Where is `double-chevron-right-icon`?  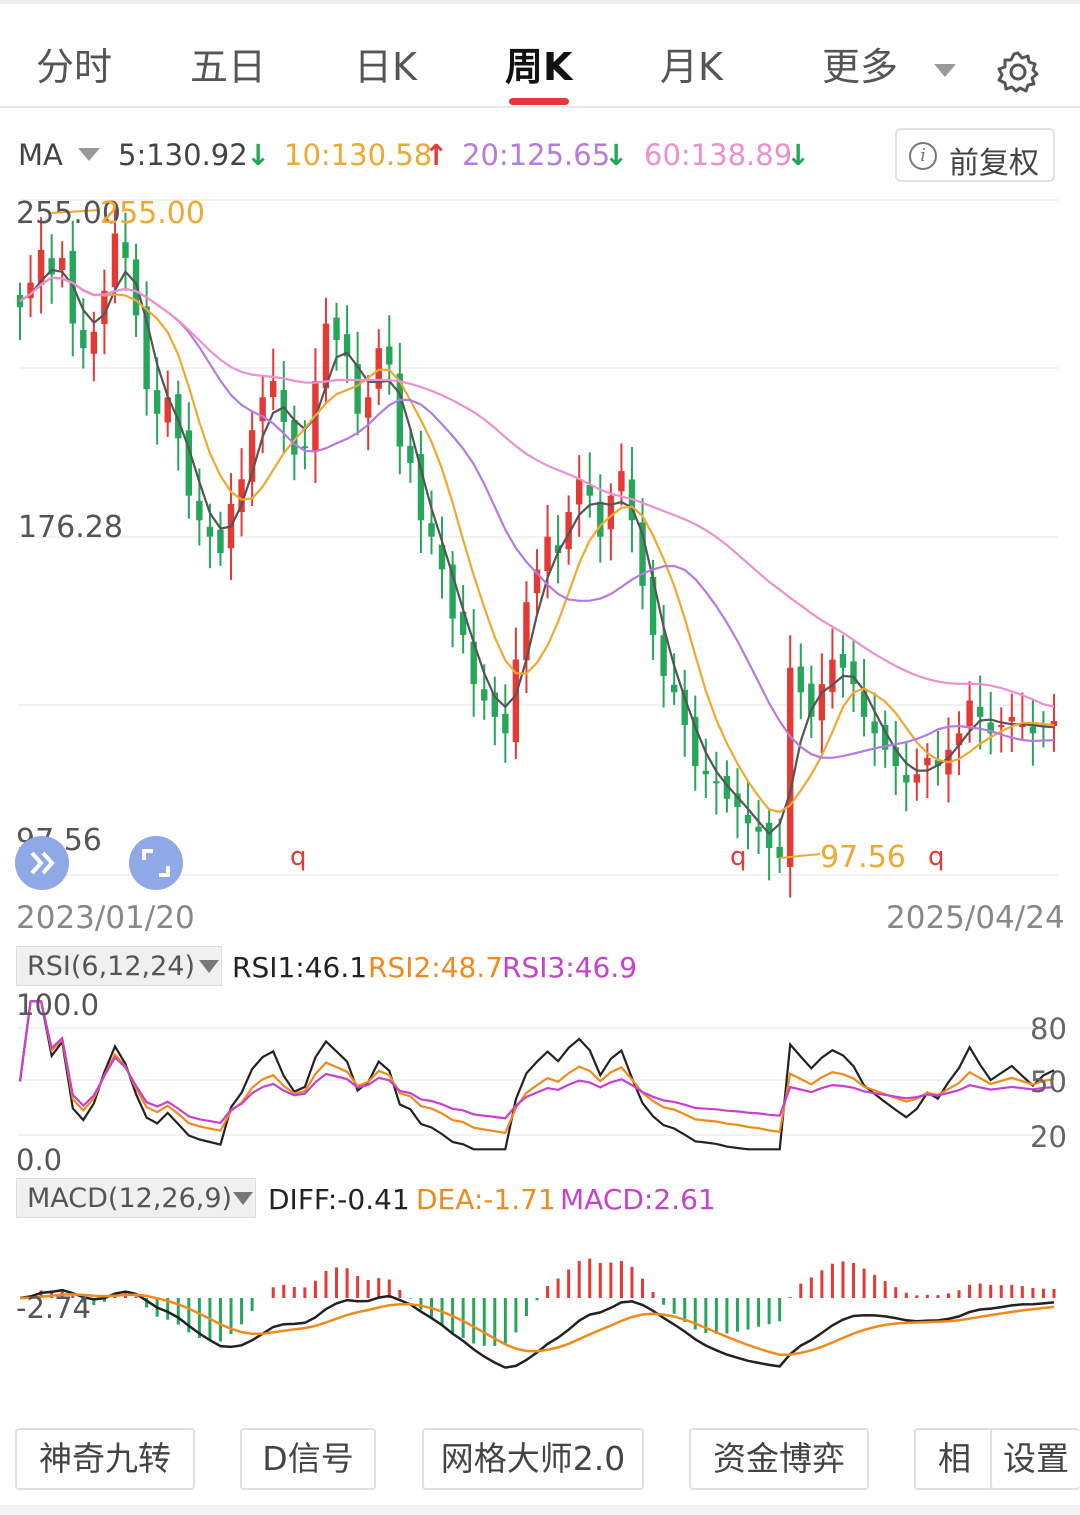
double-chevron-right-icon is located at coordinates (42, 863).